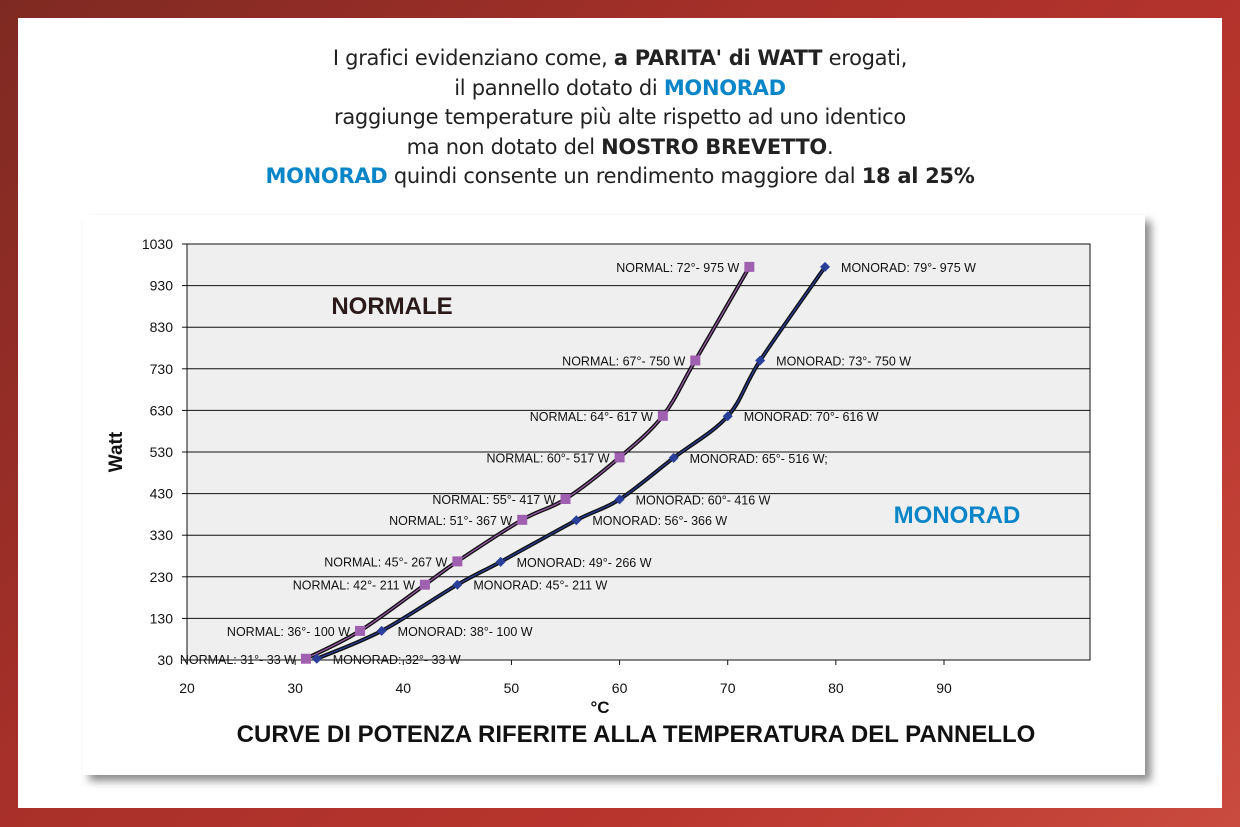 The image size is (1240, 827). I want to click on x-tick-label: 50, so click(512, 688).